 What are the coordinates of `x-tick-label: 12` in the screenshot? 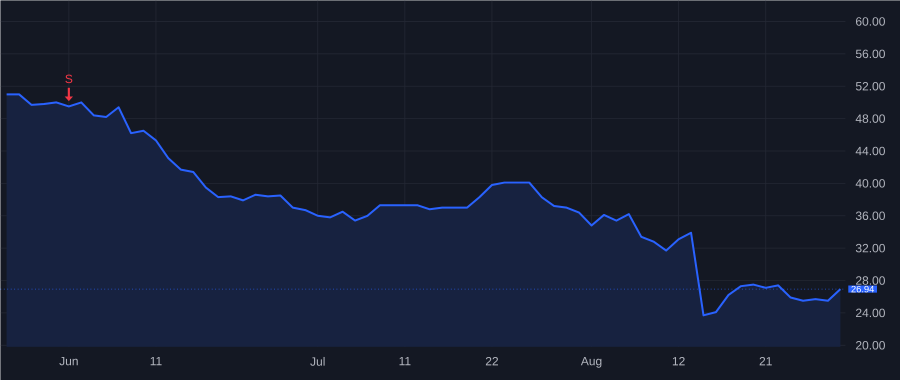 It's located at (678, 361).